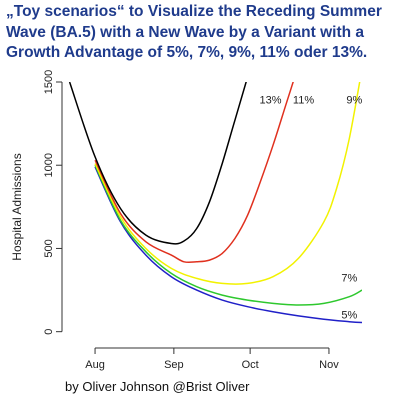 This screenshot has height=407, width=400. I want to click on x-tick-label: Aug, so click(95, 365).